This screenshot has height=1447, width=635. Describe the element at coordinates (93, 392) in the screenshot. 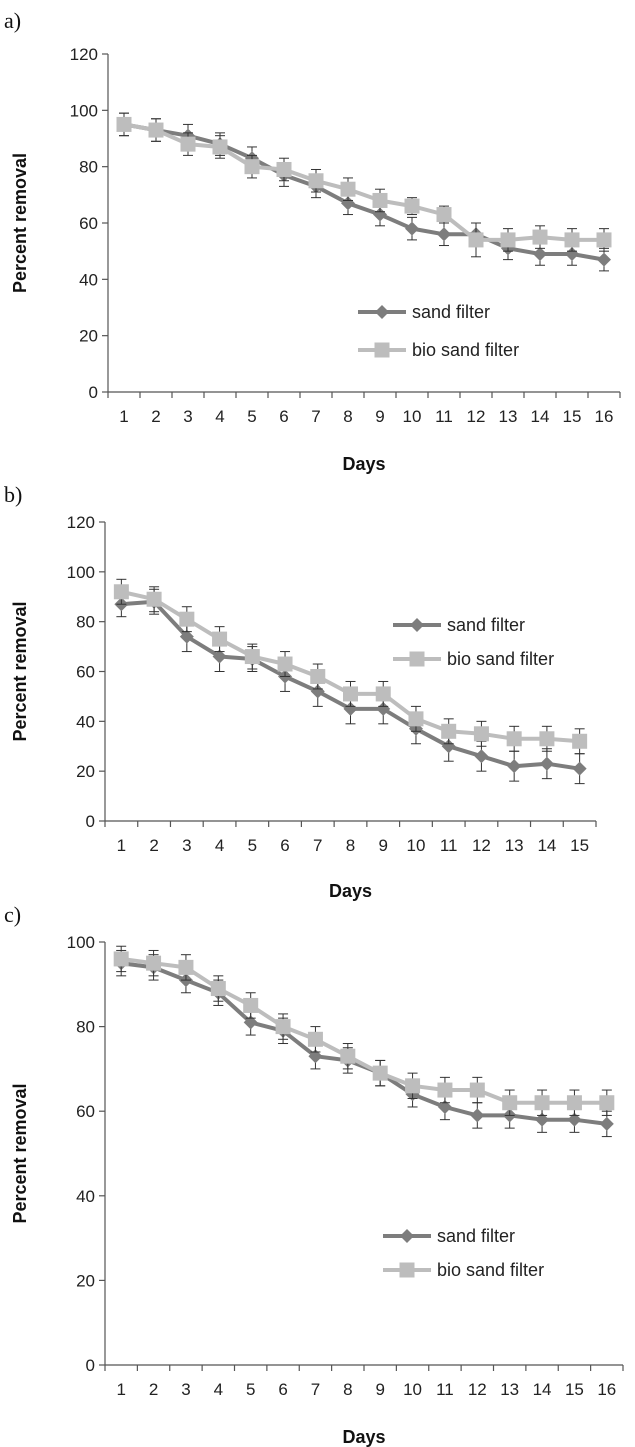

I see `y-tick-label: 0` at that location.